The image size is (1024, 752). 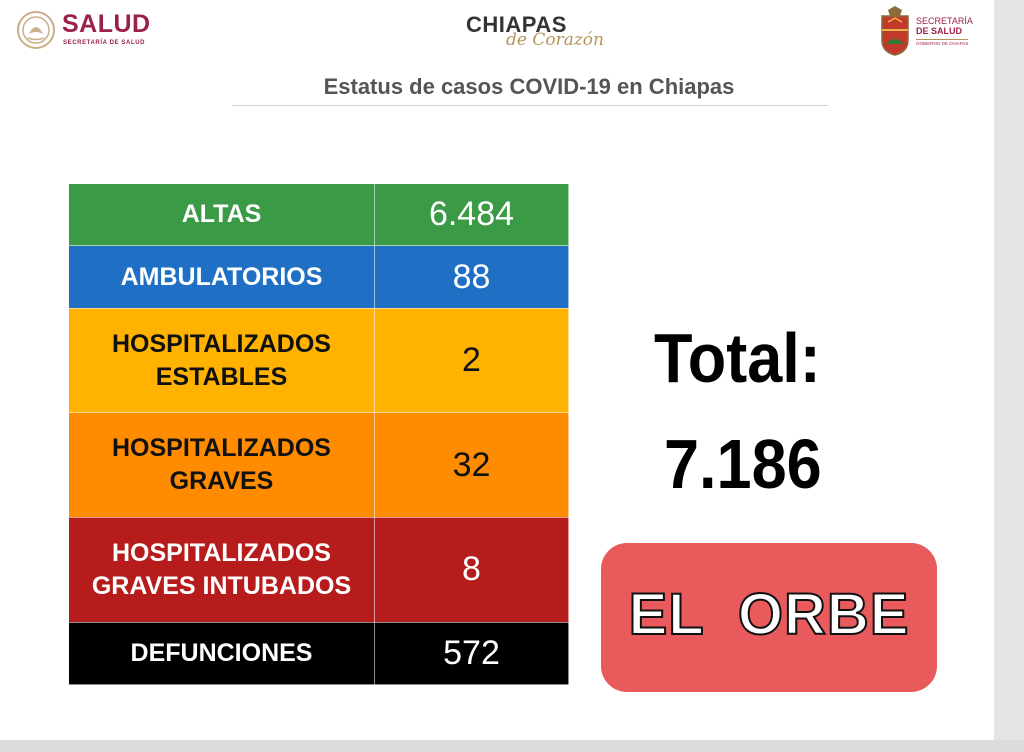 I want to click on chiapas-shield-icon, so click(x=895, y=31).